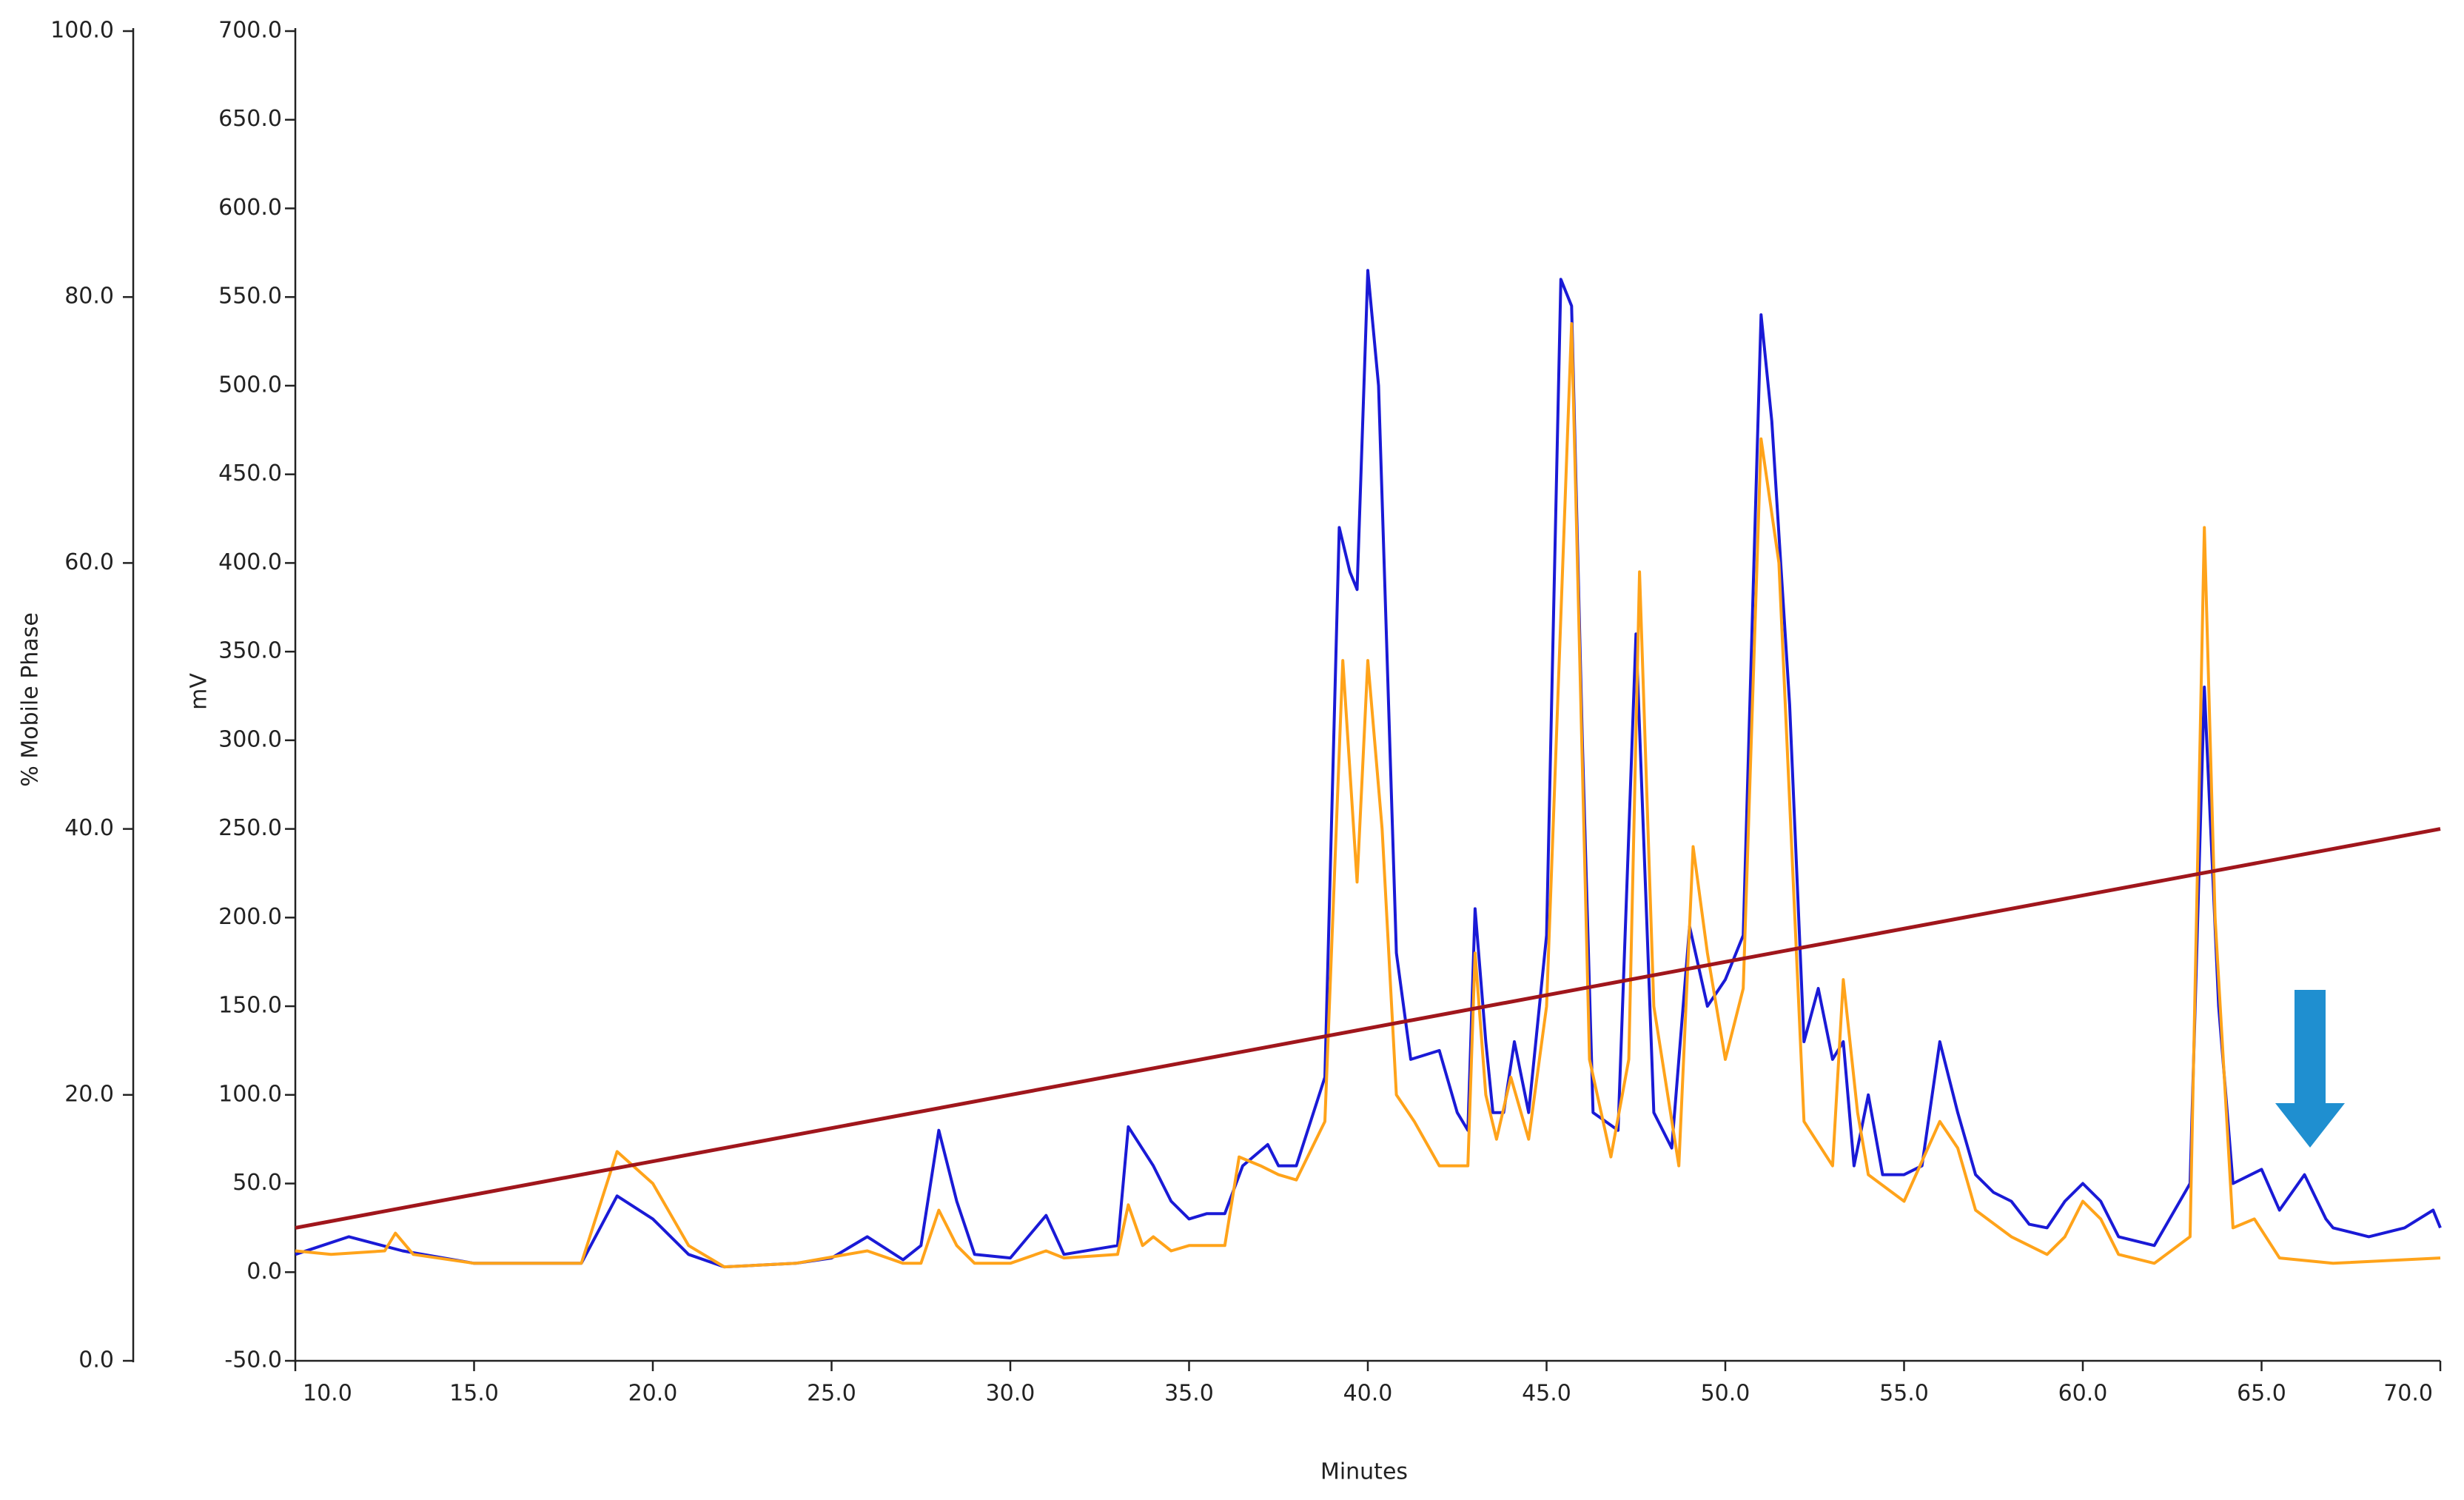  What do you see at coordinates (89, 562) in the screenshot?
I see `y2-tick-label: 60.0` at bounding box center [89, 562].